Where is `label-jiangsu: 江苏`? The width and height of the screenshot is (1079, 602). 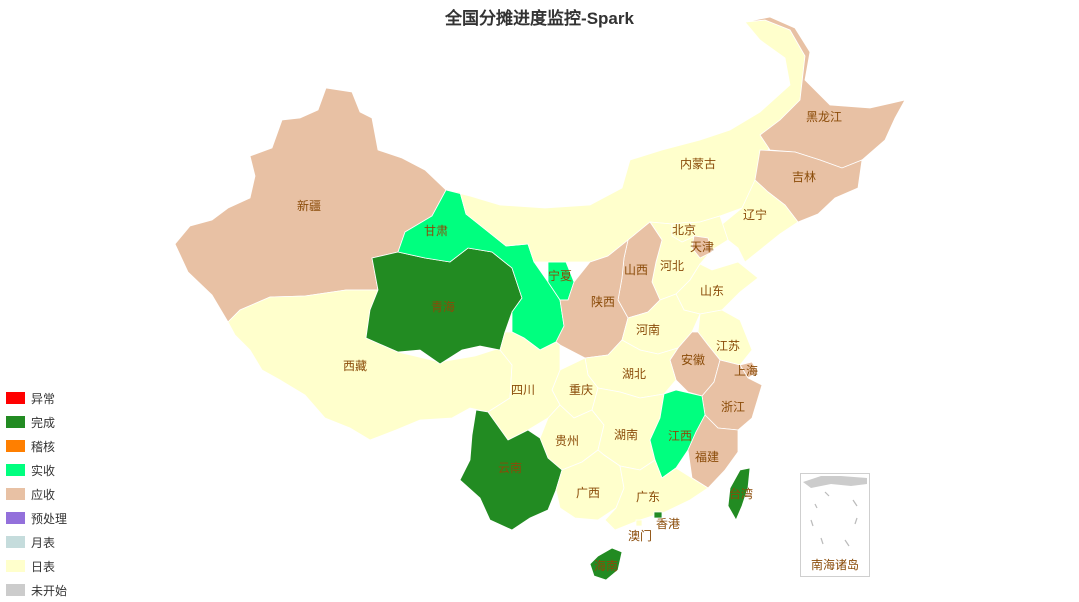 label-jiangsu: 江苏 is located at coordinates (728, 346).